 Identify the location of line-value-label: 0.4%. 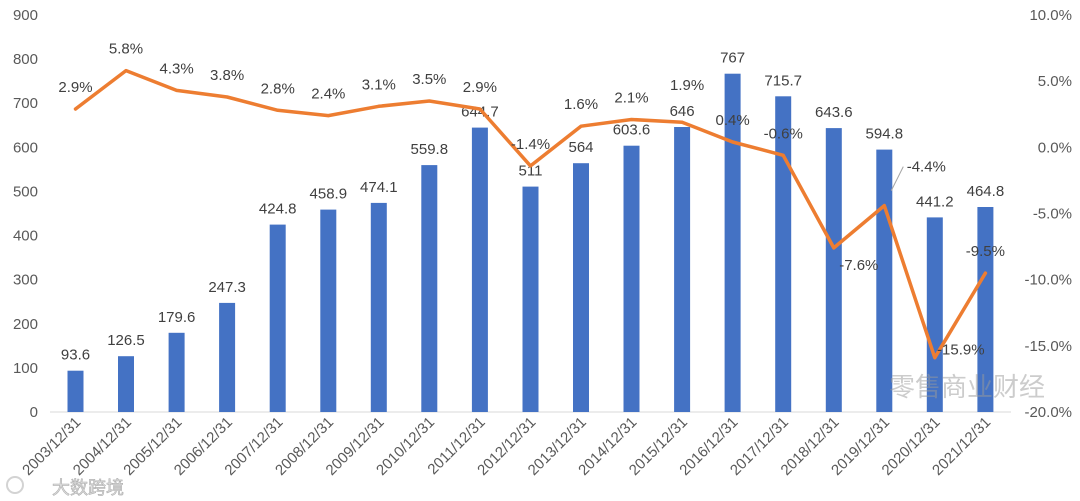
(732, 120).